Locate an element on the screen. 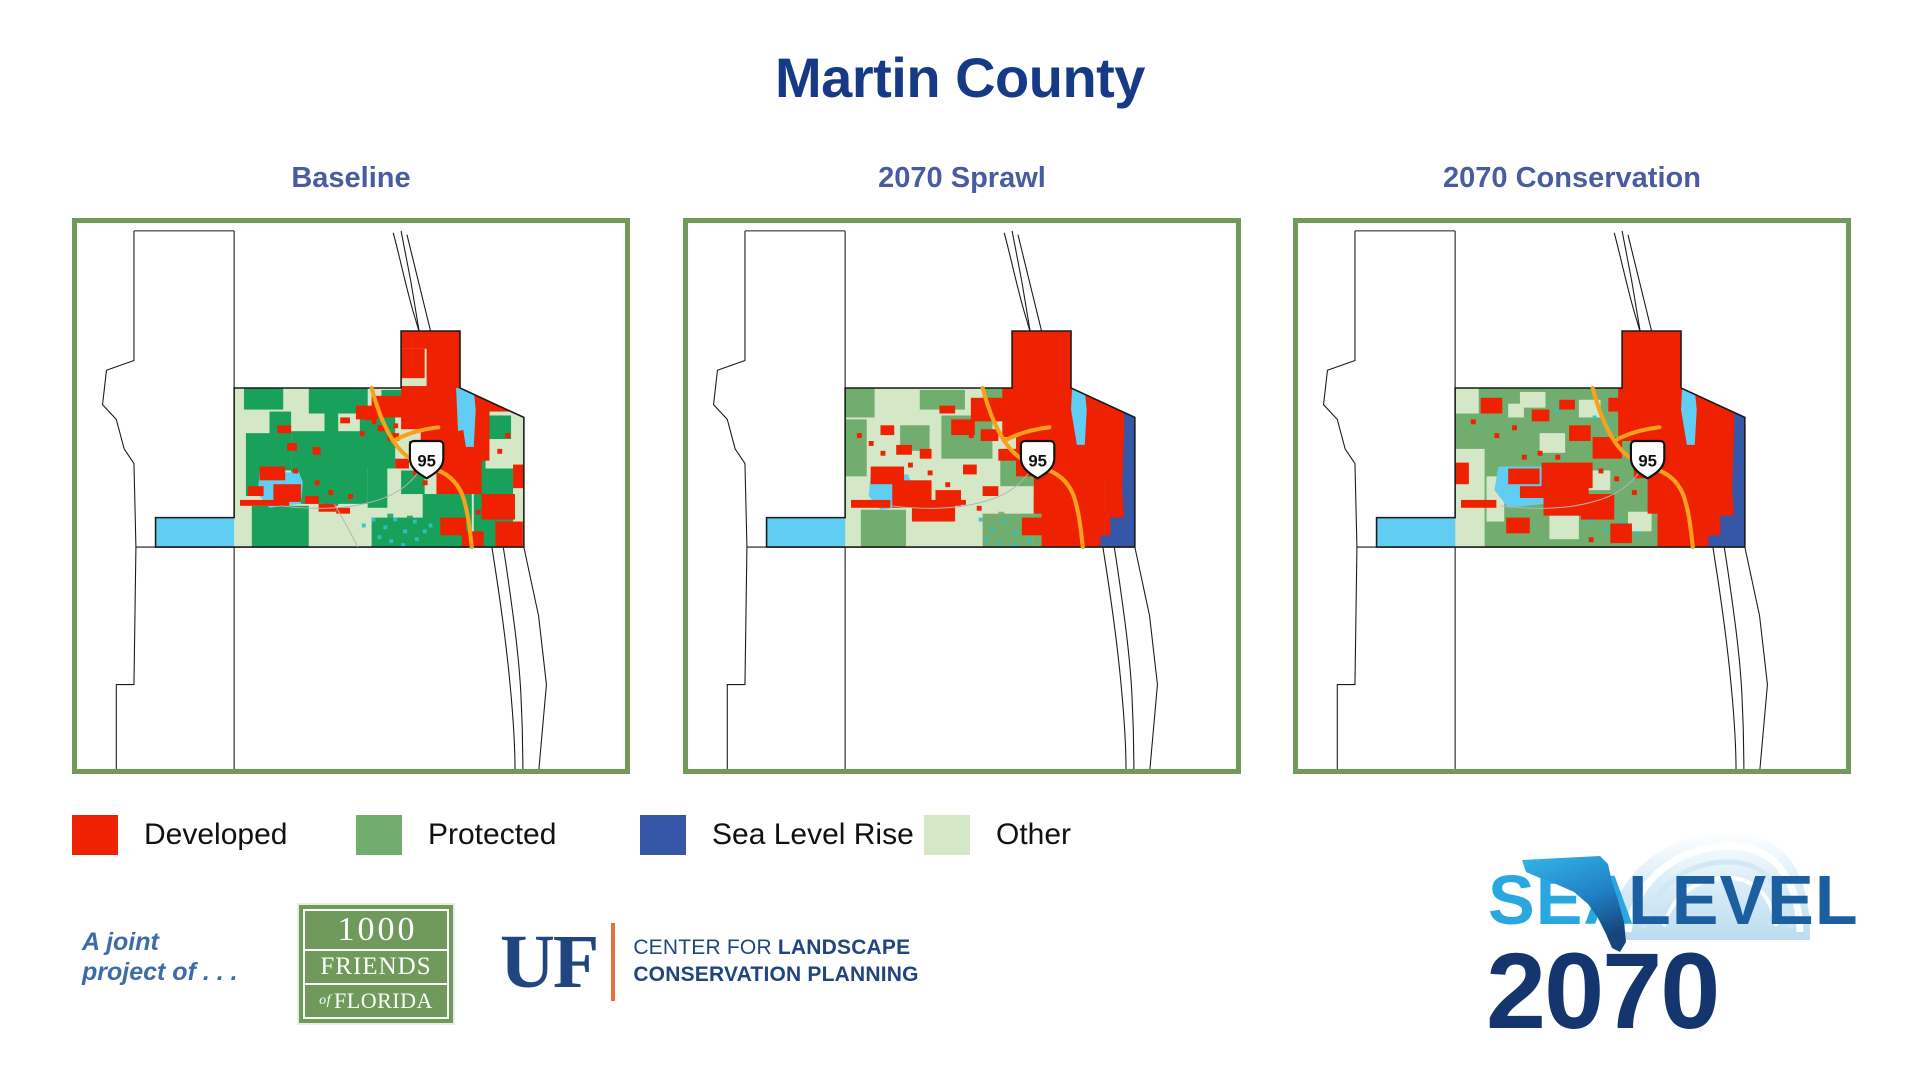 This screenshot has height=1080, width=1920. county-landcover-baseline is located at coordinates (339, 439).